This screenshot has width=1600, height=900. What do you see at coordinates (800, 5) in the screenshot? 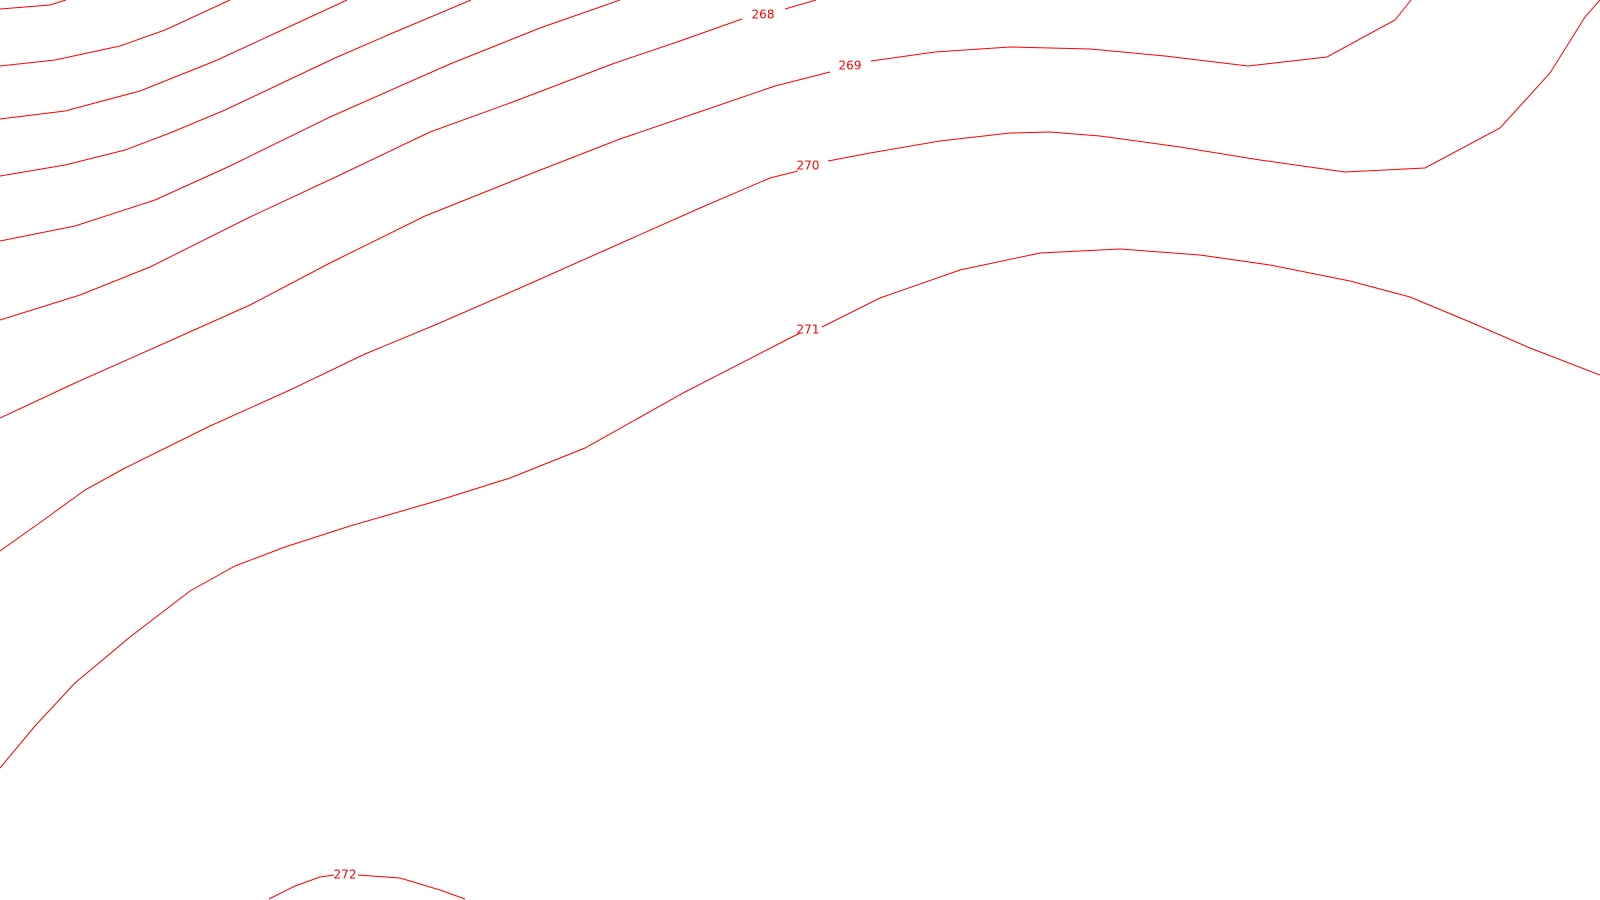
I see `contour-line-268-tail` at bounding box center [800, 5].